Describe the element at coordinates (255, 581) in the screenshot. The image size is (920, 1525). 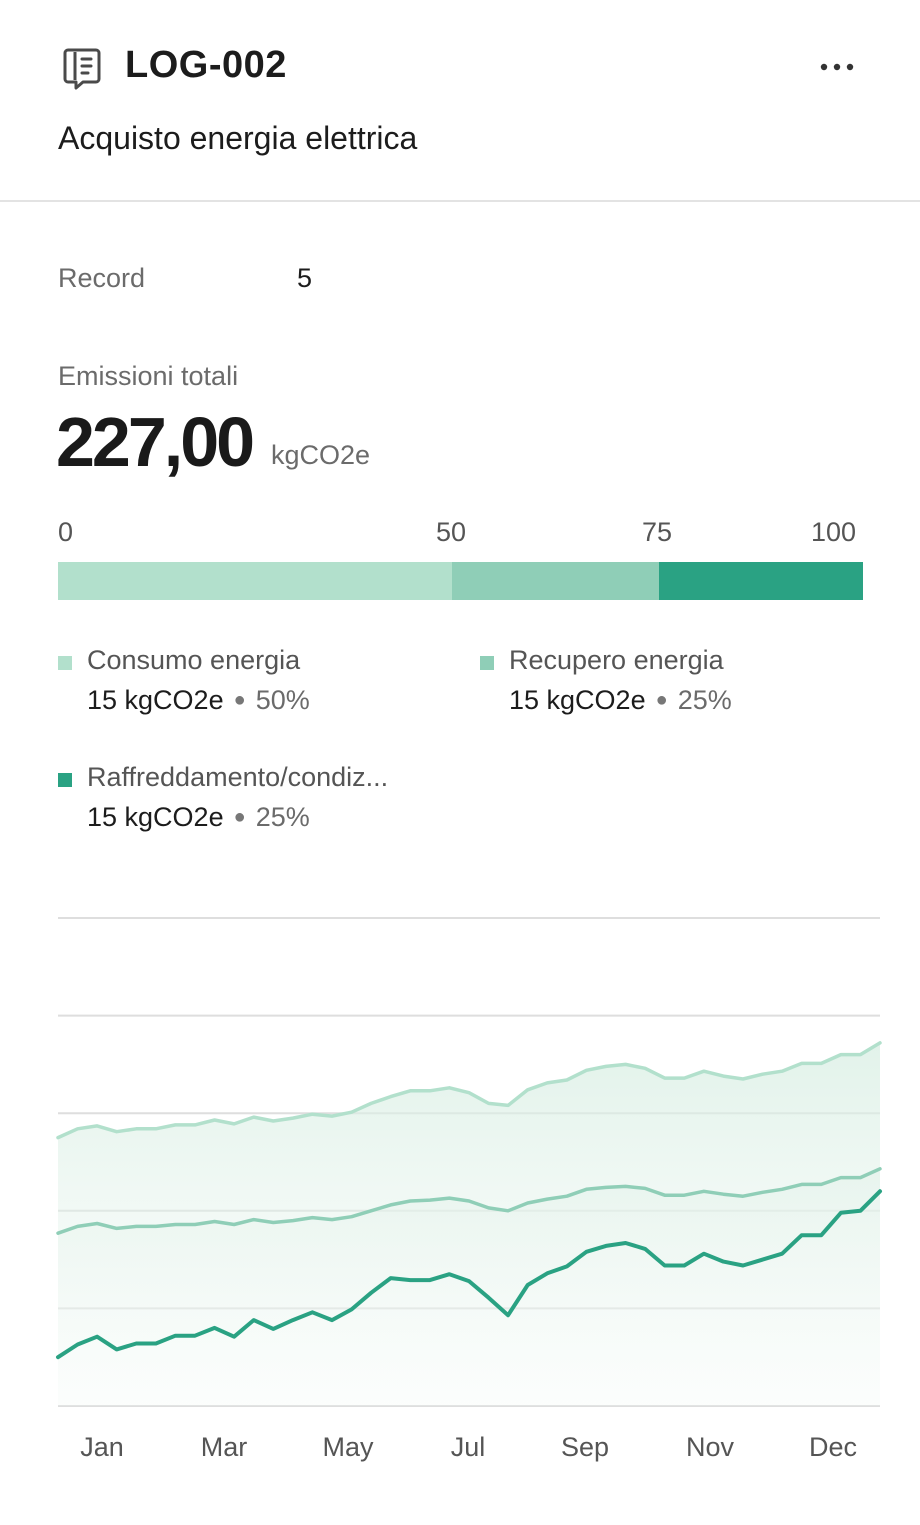
I see `bar-segment-consumo` at that location.